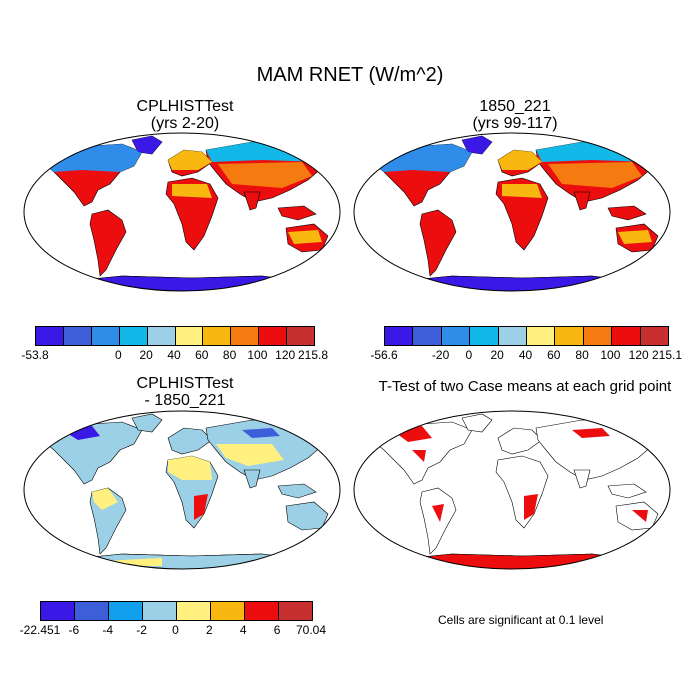 This screenshot has height=700, width=700. Describe the element at coordinates (554, 355) in the screenshot. I see `cb2-tick-label: 60` at that location.